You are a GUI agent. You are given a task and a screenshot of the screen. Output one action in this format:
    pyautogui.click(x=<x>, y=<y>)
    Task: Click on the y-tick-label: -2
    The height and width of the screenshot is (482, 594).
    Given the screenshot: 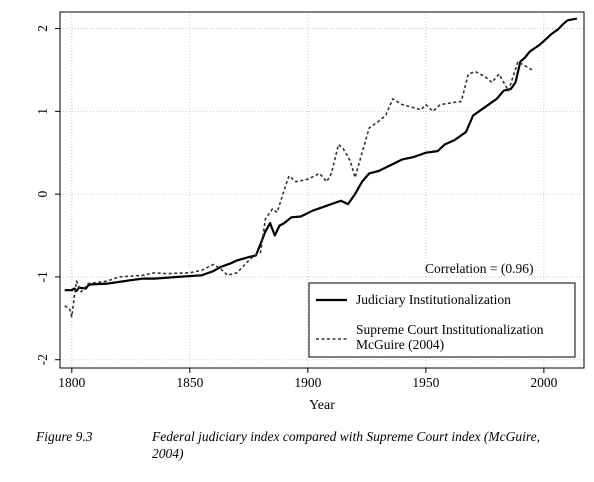 What is the action you would take?
    pyautogui.click(x=42, y=359)
    